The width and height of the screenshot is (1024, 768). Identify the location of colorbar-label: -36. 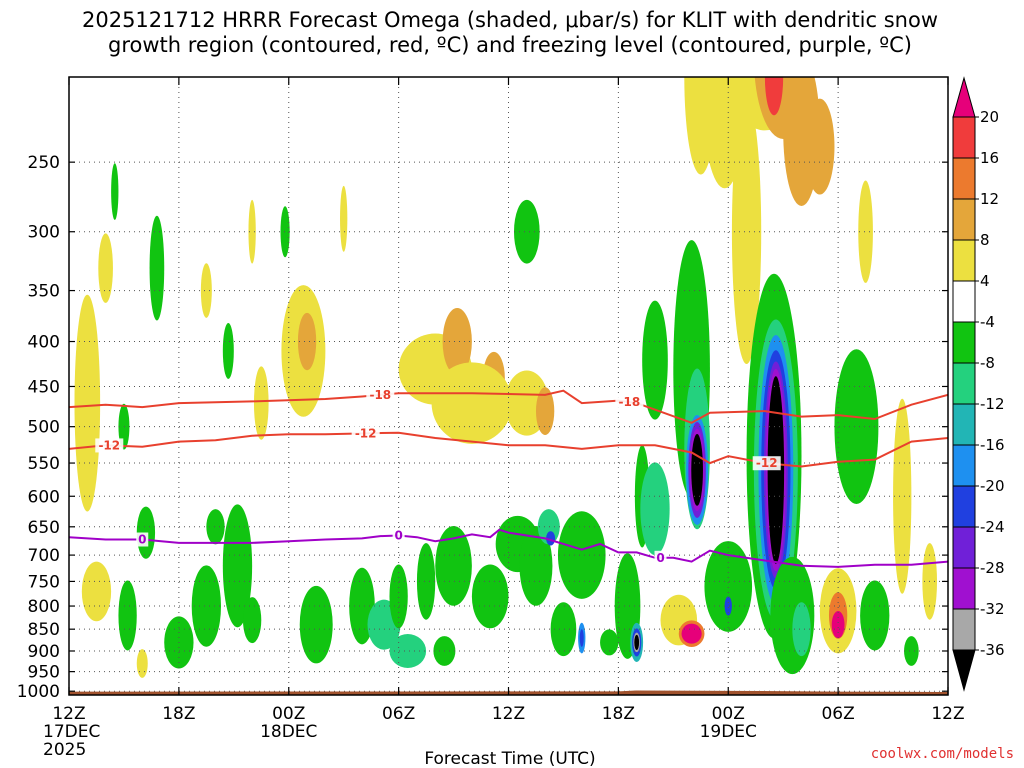
(992, 650).